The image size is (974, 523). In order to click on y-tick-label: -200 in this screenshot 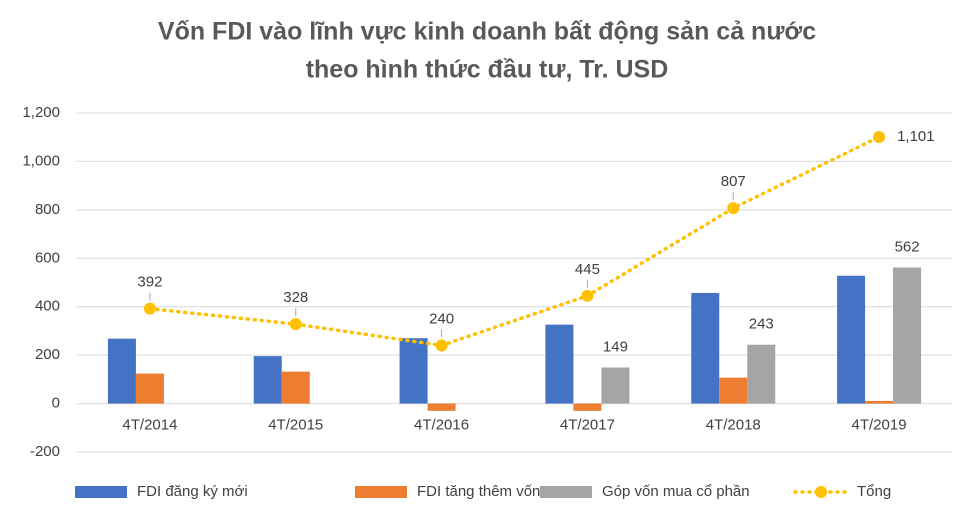, I will do `click(45, 451)`.